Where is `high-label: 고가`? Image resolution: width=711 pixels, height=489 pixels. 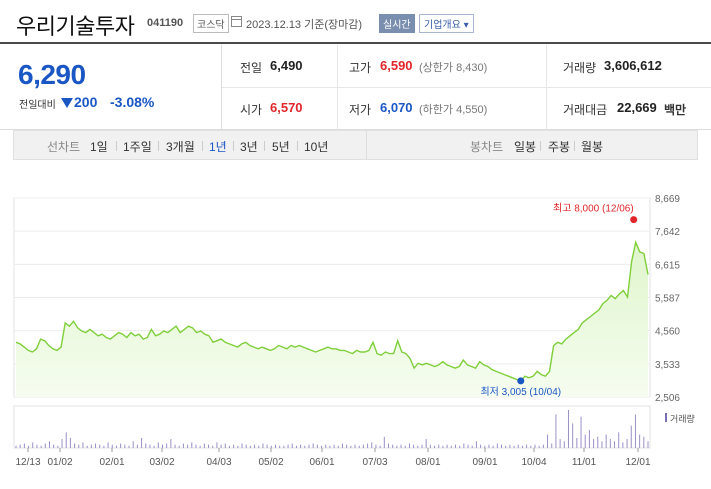
high-label: 고가 is located at coordinates (360, 68).